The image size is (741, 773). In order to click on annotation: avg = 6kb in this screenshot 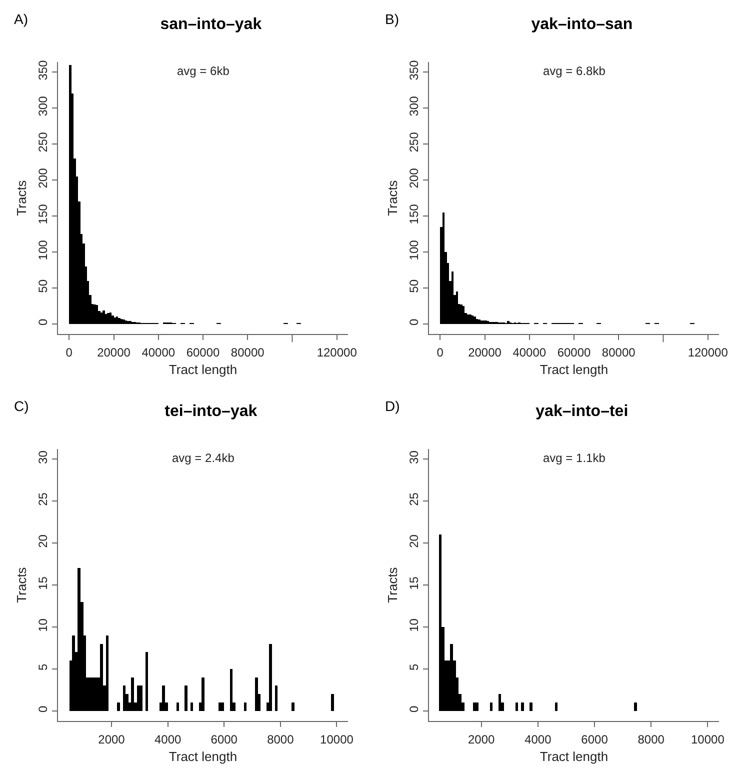, I will do `click(203, 71)`.